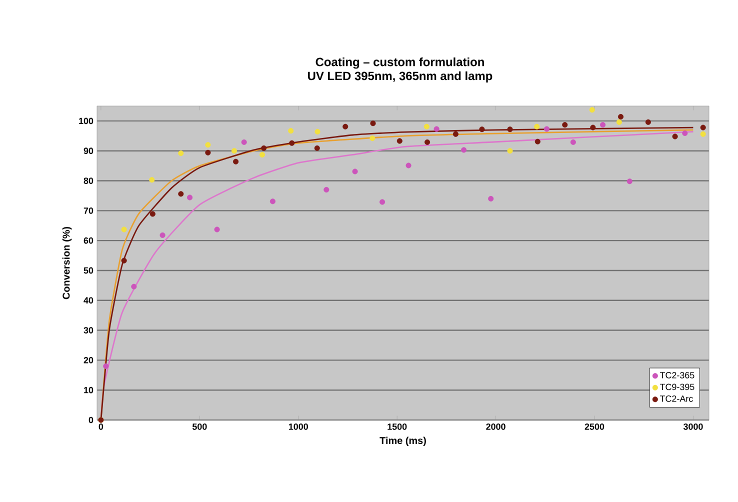 This screenshot has width=738, height=502. Describe the element at coordinates (89, 181) in the screenshot. I see `y-tick-label: 80` at that location.